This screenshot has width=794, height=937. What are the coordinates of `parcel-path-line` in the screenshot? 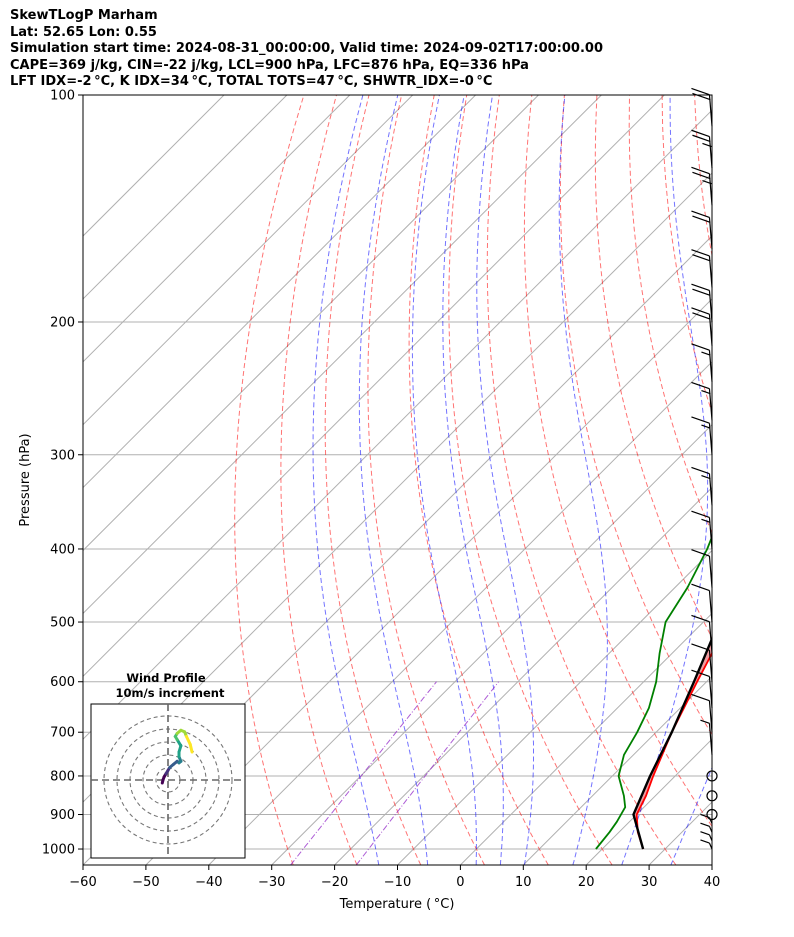 It's located at (672, 742).